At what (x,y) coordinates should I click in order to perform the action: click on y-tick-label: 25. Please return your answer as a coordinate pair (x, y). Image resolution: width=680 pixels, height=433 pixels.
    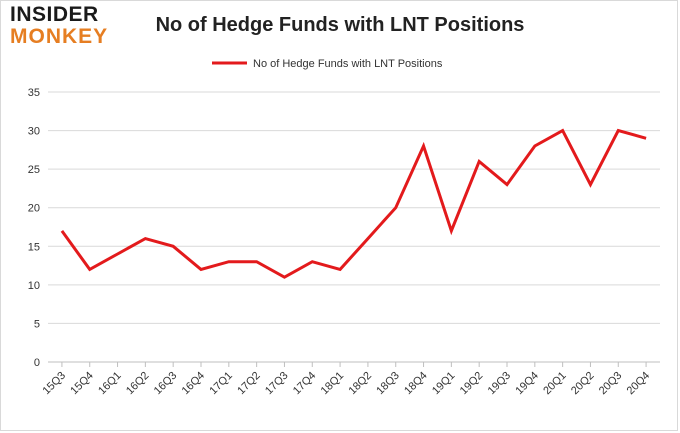
    Looking at the image, I should click on (34, 170).